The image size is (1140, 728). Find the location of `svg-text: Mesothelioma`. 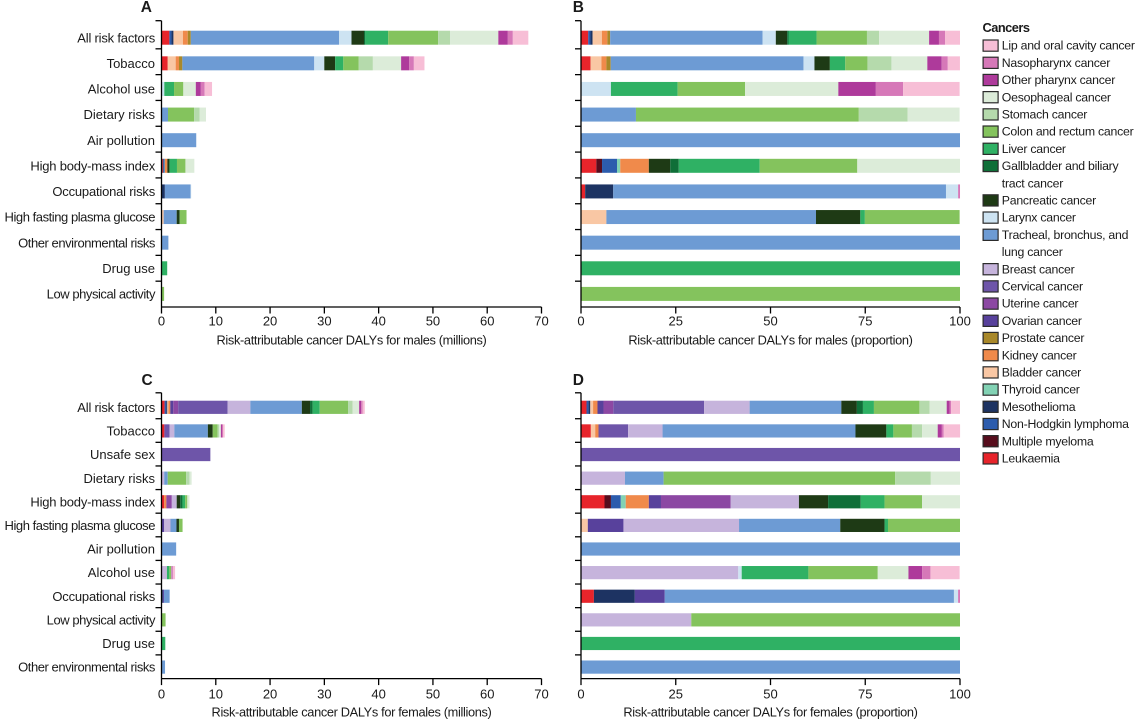

svg-text: Mesothelioma is located at coordinates (1039, 407).